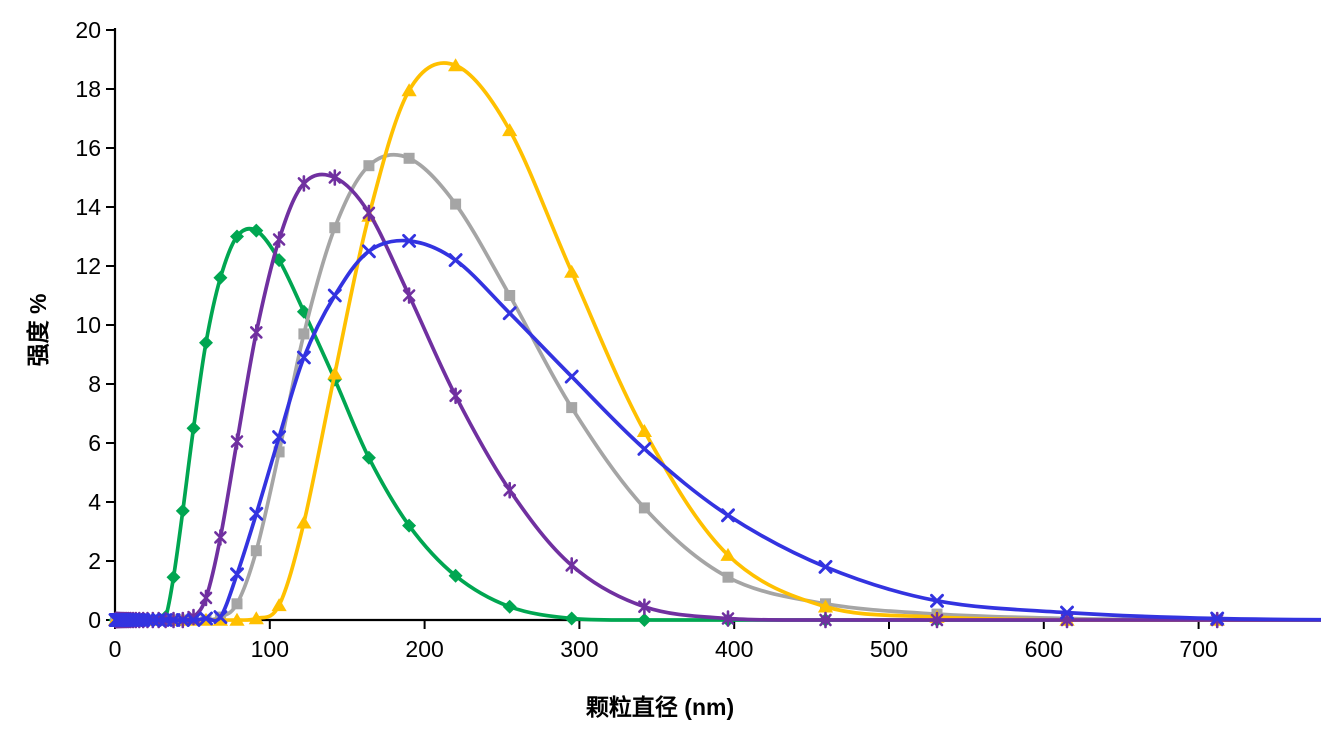  I want to click on x-tick-label: 0, so click(115, 649).